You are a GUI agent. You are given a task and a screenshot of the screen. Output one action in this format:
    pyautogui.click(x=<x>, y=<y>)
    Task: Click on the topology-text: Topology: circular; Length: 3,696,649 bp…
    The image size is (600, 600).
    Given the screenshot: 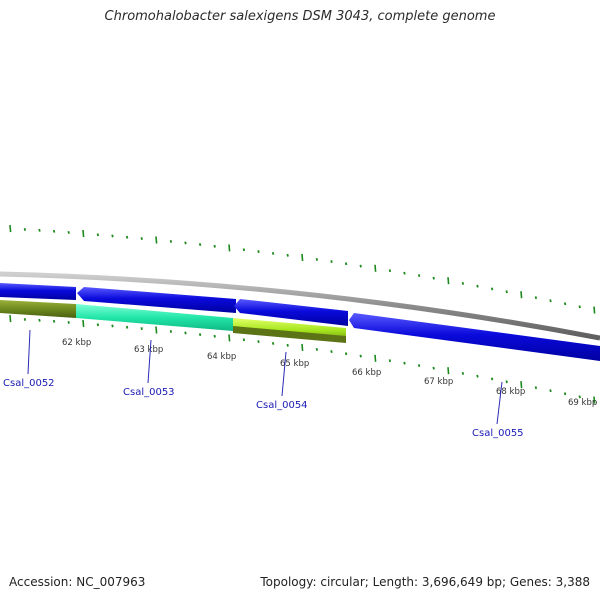 What is the action you would take?
    pyautogui.click(x=425, y=582)
    